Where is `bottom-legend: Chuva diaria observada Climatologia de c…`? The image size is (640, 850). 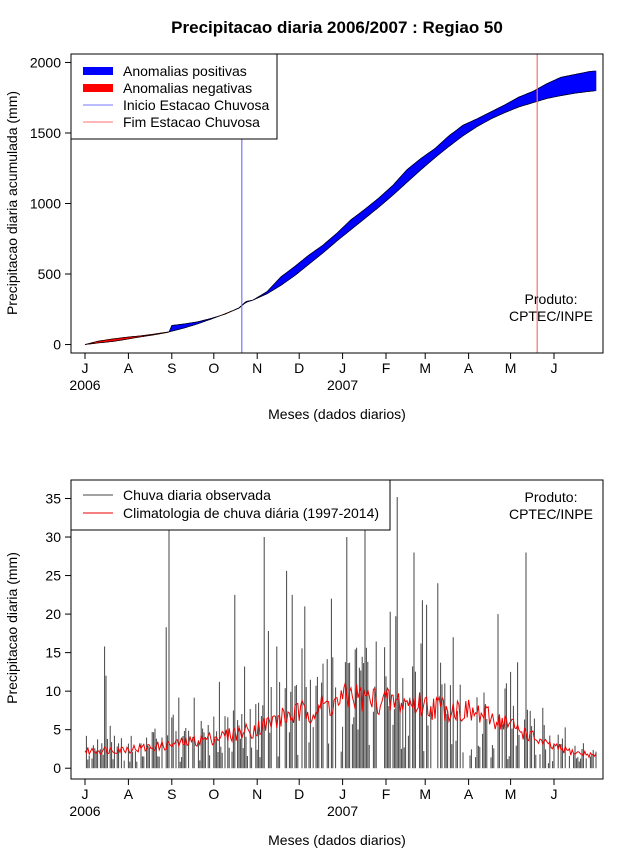
bottom-legend: Chuva diaria observada Climatologia de c… is located at coordinates (230, 505).